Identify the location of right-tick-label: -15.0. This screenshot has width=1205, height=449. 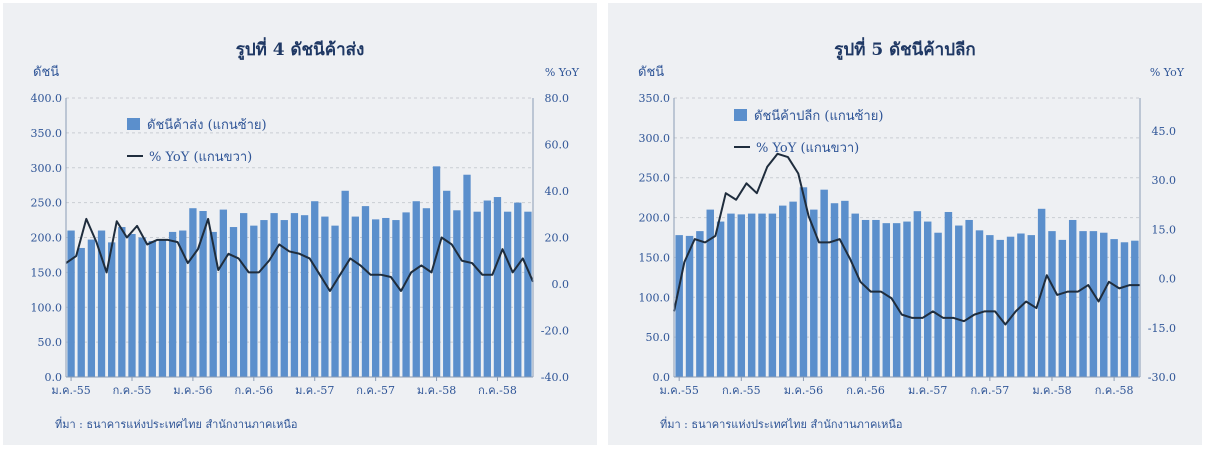
(1162, 328).